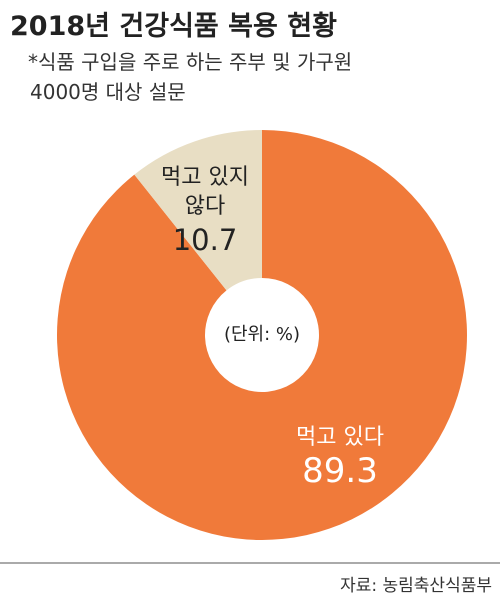 This screenshot has height=595, width=500. I want to click on slice-label: 먹고 있지 않다, so click(205, 192).